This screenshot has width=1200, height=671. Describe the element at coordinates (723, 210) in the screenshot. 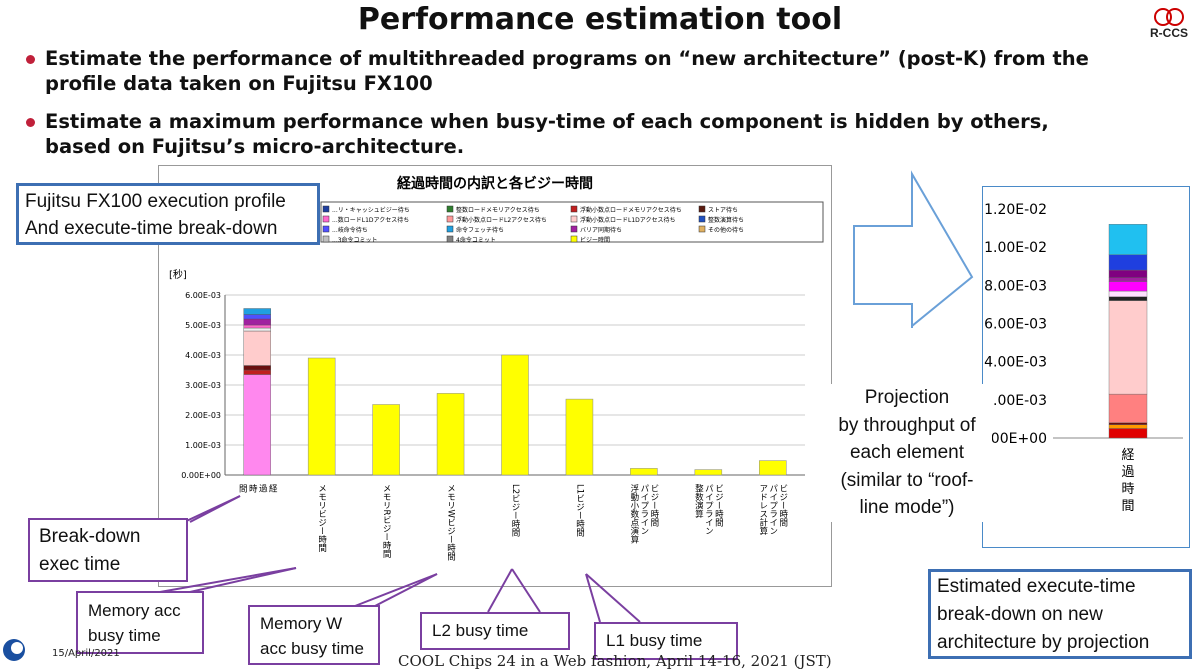

I see `legend-label: ストア待ち` at that location.